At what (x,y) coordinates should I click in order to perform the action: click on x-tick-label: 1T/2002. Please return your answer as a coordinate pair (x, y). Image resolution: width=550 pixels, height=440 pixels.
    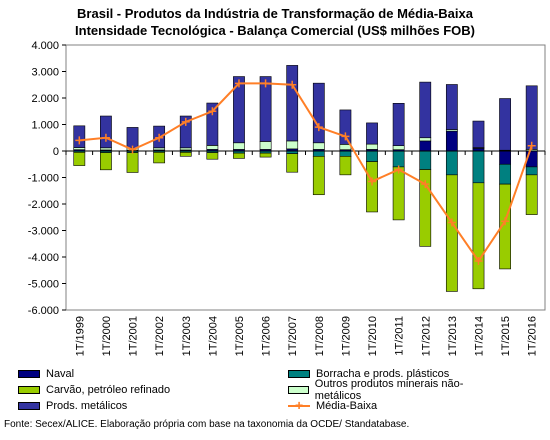
    Looking at the image, I should click on (160, 336).